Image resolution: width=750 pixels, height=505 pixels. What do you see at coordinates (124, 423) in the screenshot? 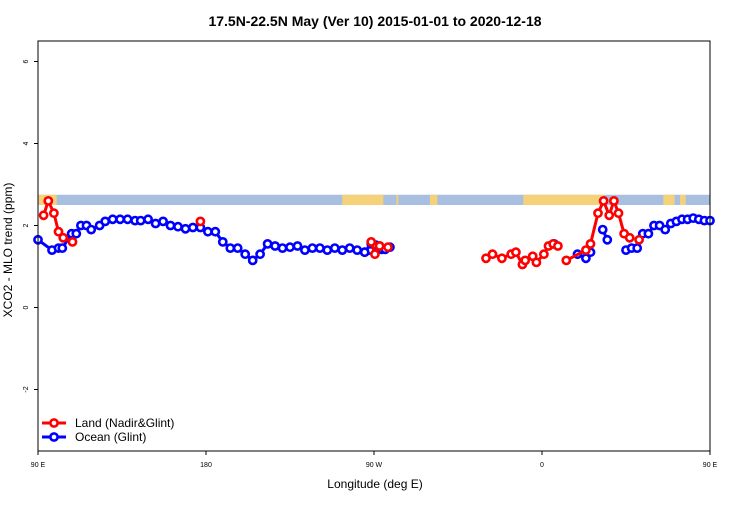
I see `legend-land-label: Land (Nadir&Glint)` at bounding box center [124, 423].